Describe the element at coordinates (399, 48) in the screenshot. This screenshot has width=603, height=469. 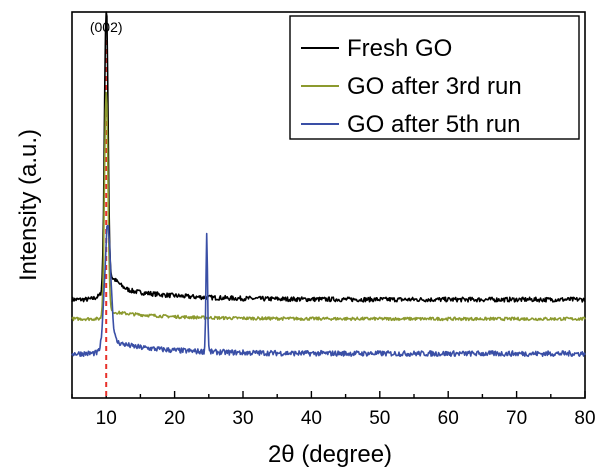
I see `legend-label-fresh-go: Fresh GO` at that location.